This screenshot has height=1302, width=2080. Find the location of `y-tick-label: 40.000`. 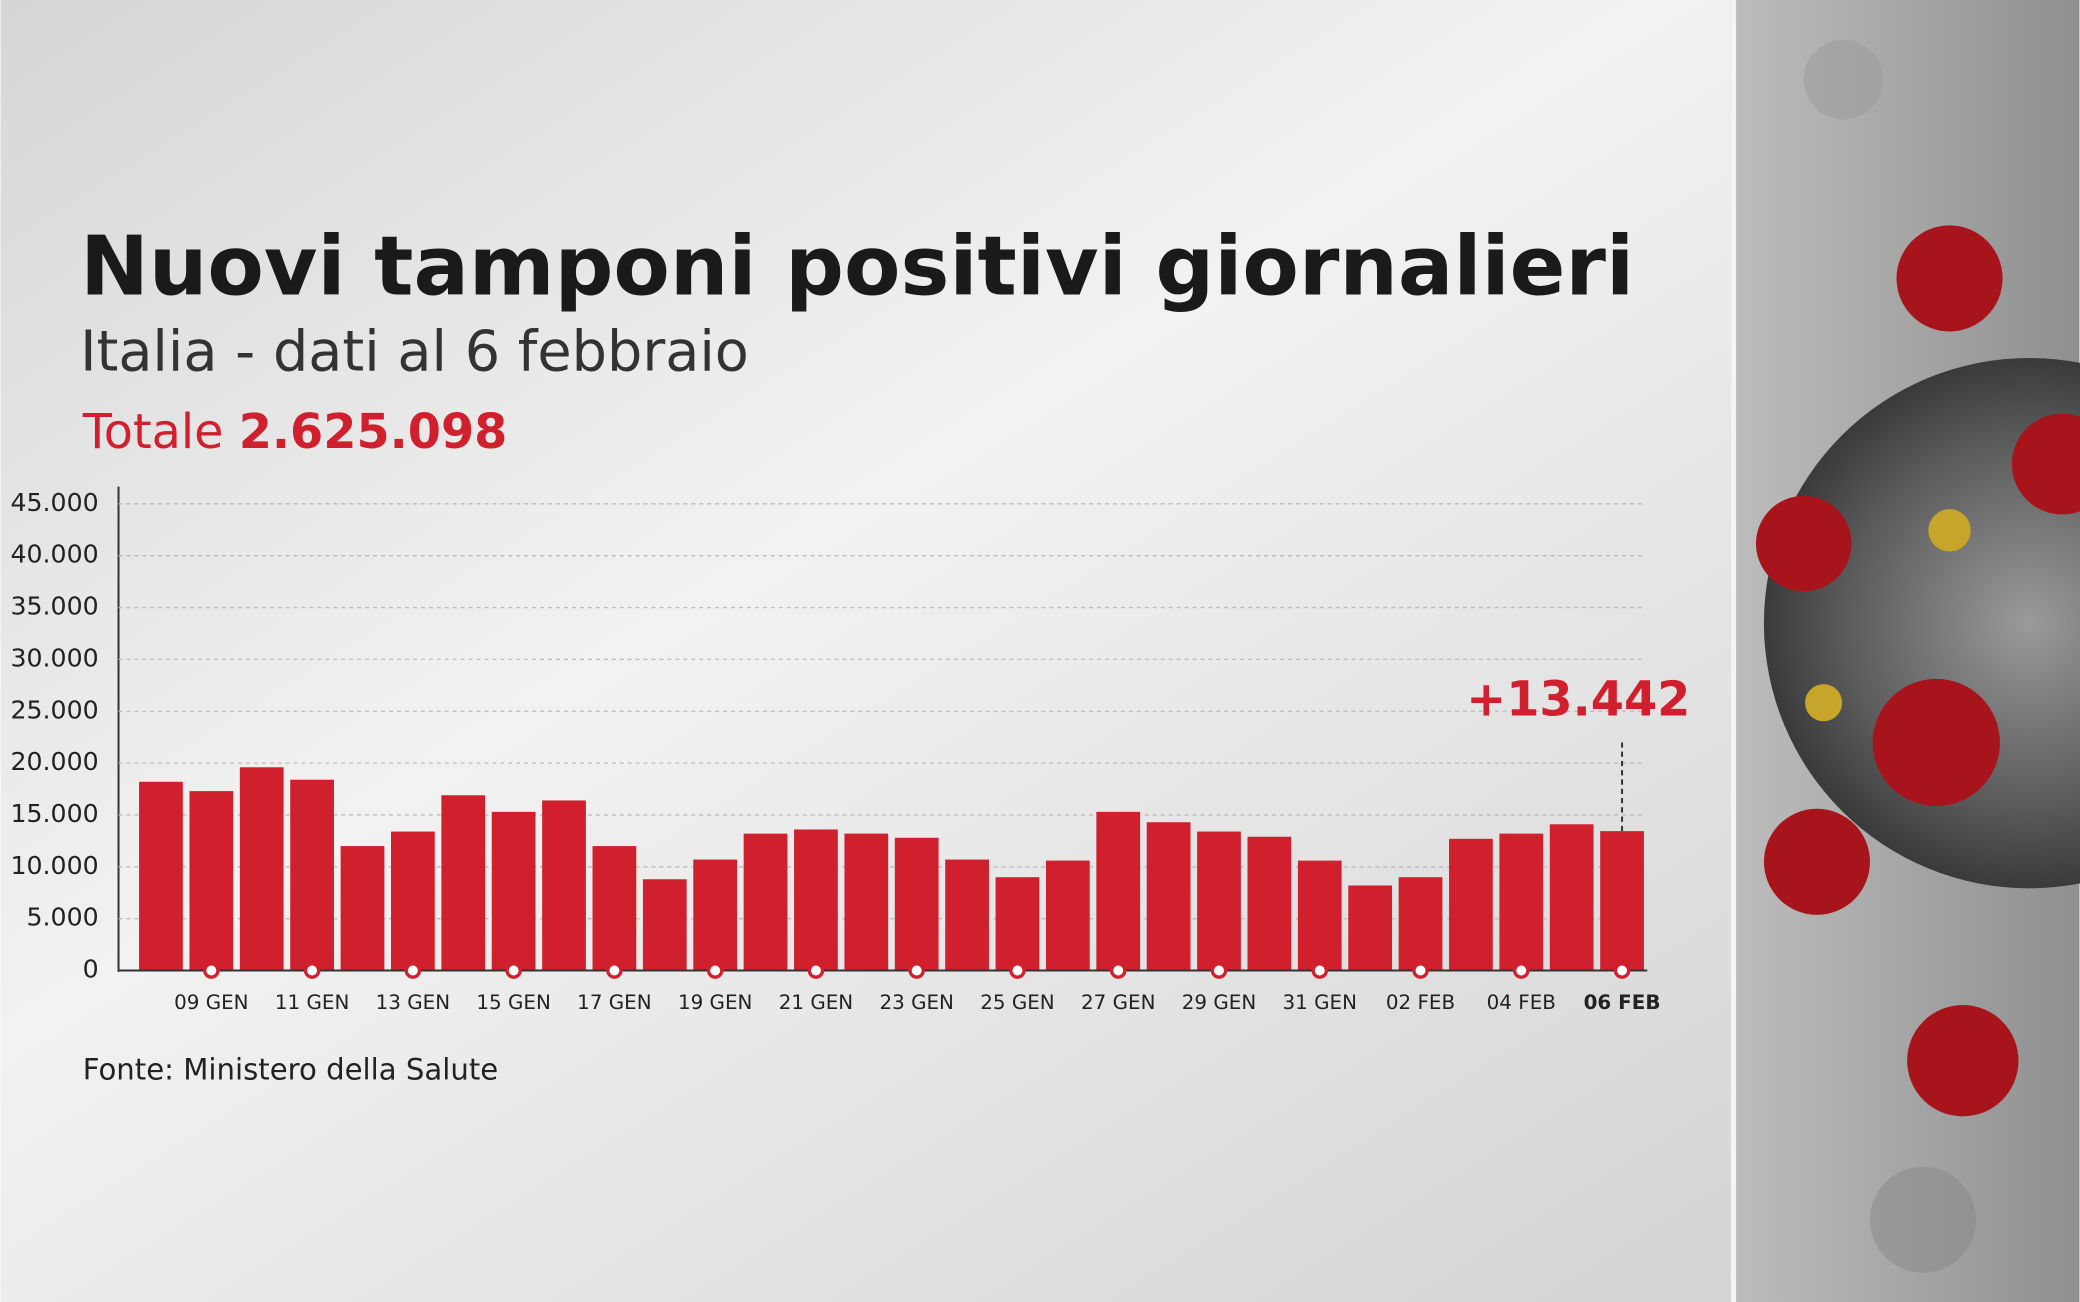

y-tick-label: 40.000 is located at coordinates (54, 554).